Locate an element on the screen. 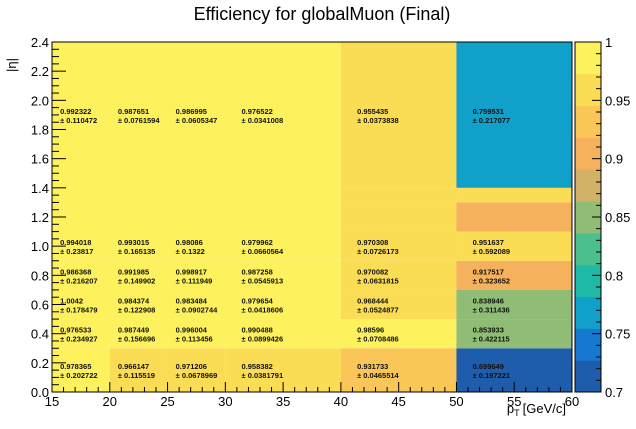 The width and height of the screenshot is (636, 429). cell-error-label: ± 0.156696 is located at coordinates (136, 339).